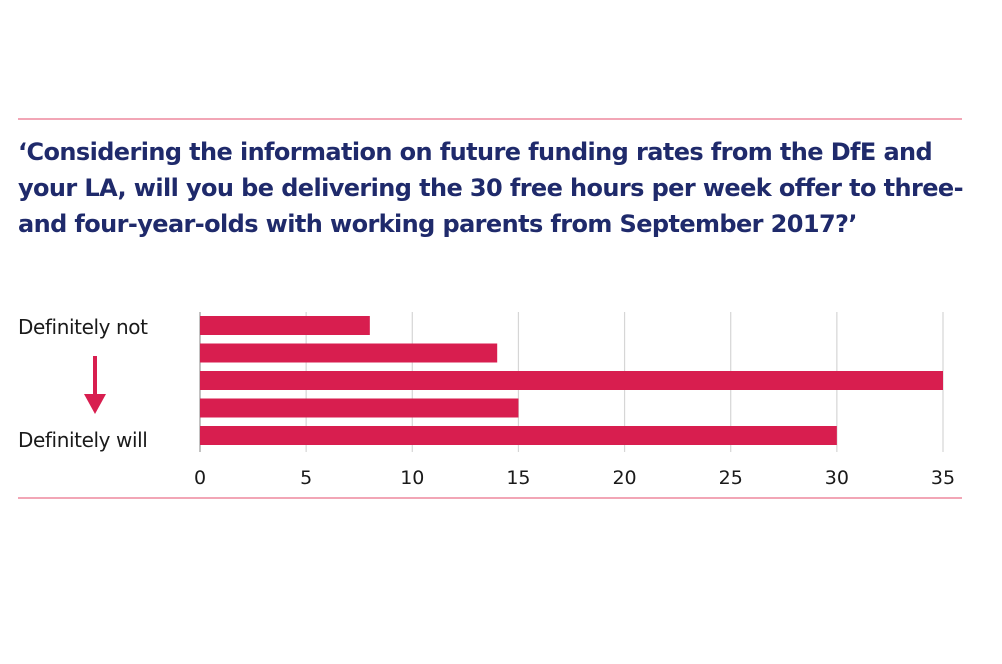  I want to click on bottom-divider, so click(490, 498).